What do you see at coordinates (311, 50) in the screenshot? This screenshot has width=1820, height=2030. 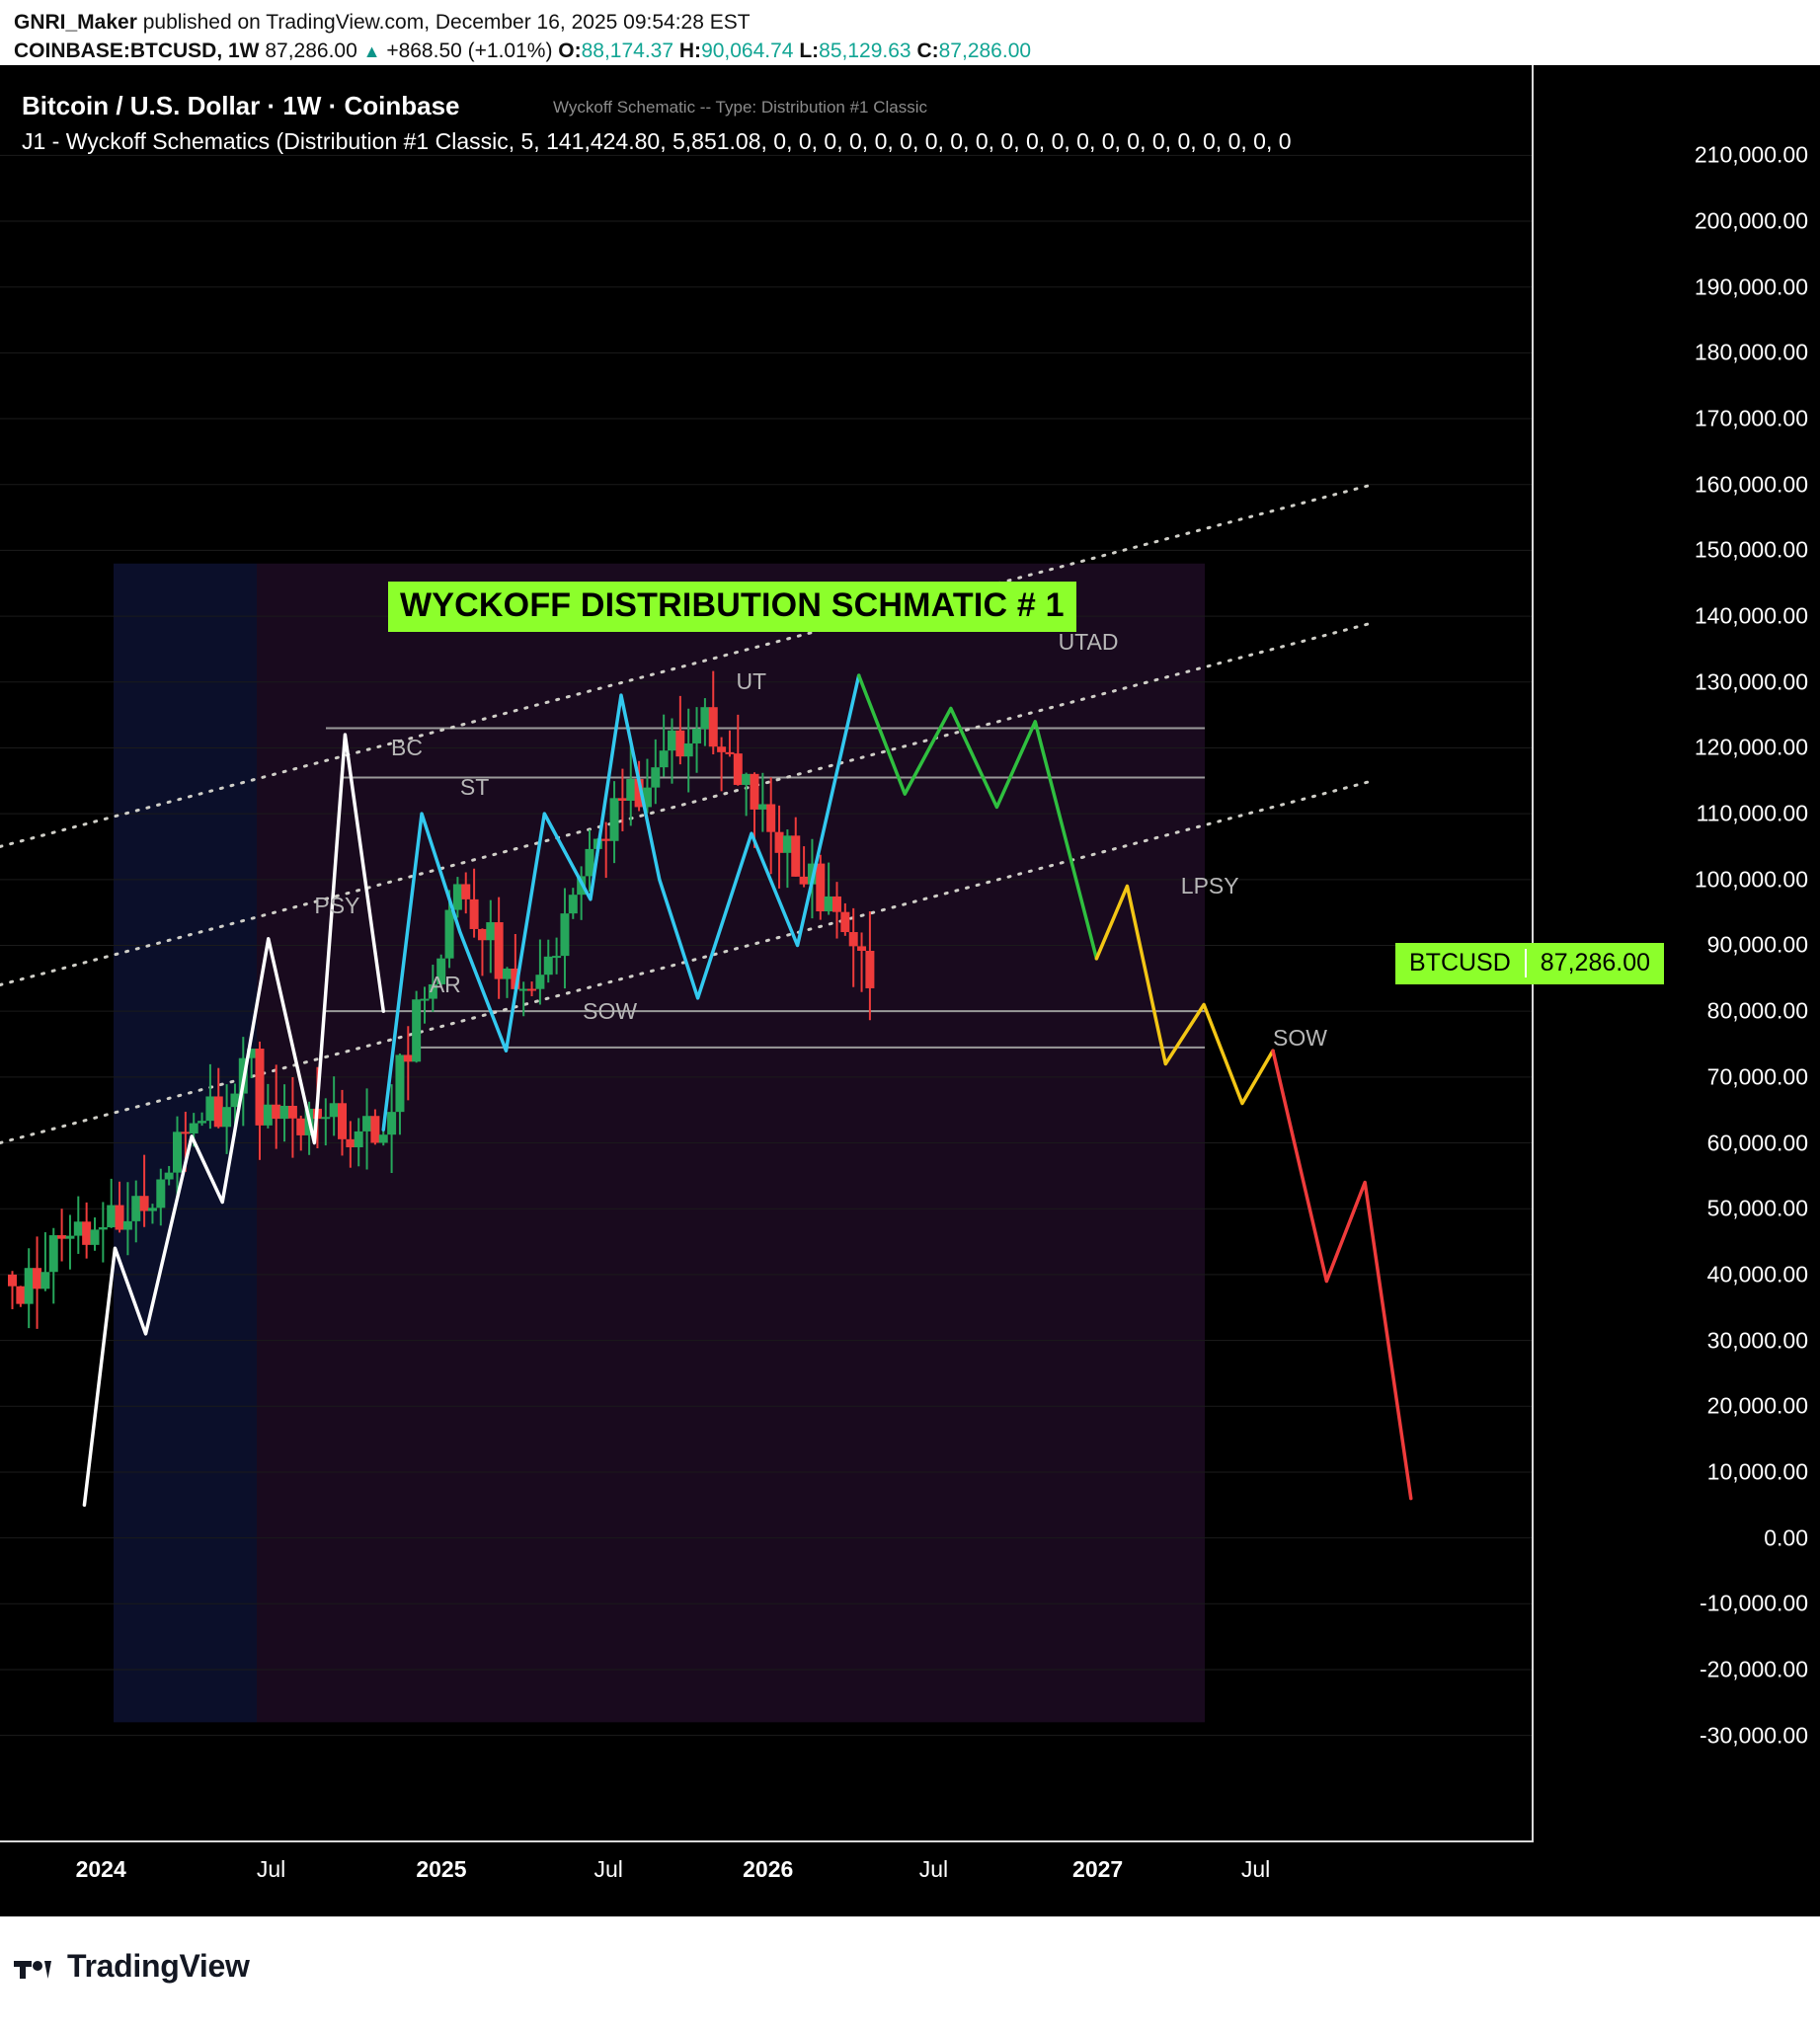 I see `quote-last-price: 87,286.00` at bounding box center [311, 50].